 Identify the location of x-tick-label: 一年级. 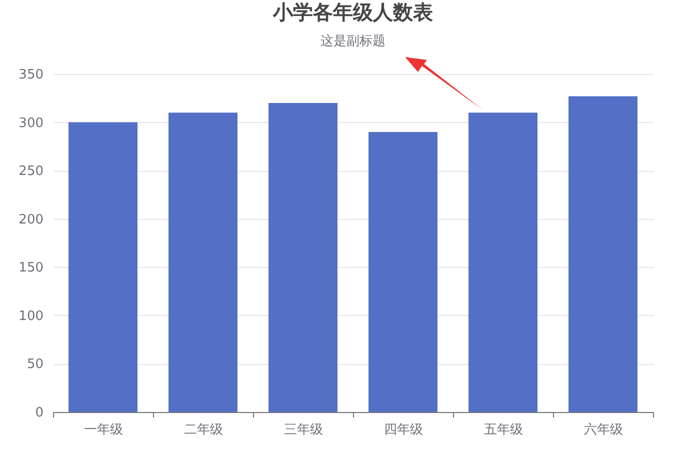
(103, 430).